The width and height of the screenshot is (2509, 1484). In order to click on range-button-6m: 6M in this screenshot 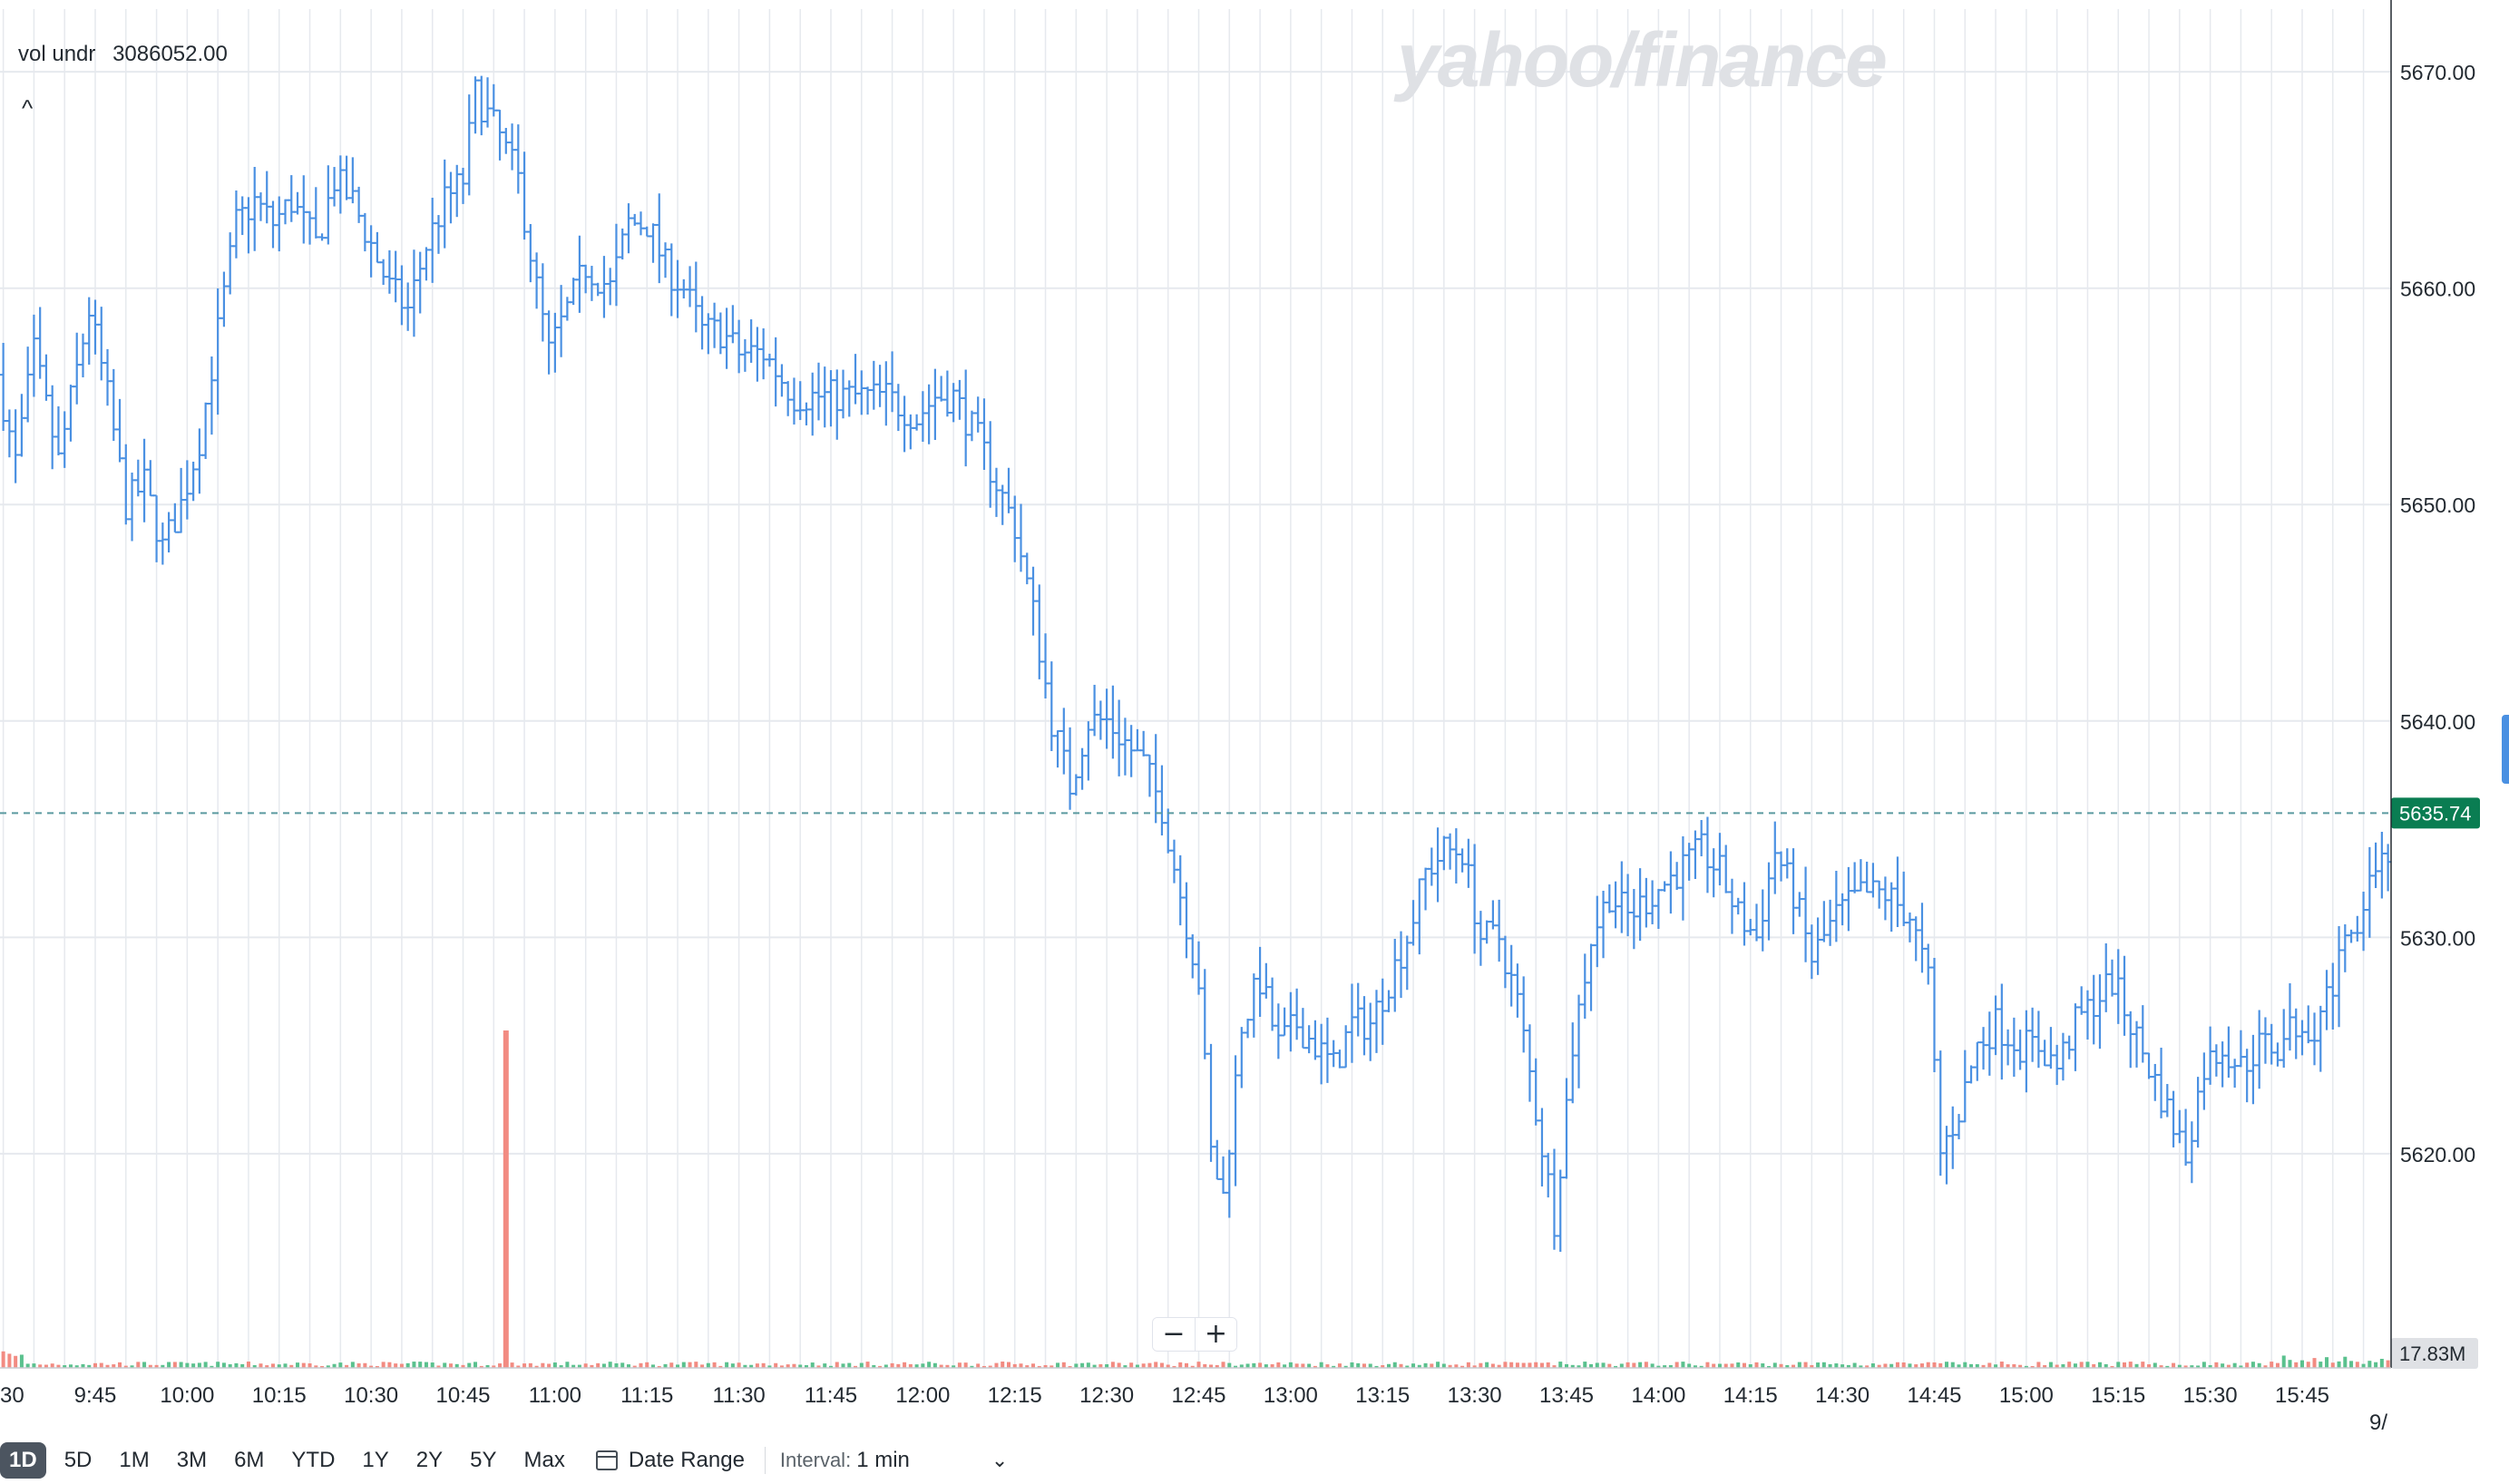, I will do `click(249, 1460)`.